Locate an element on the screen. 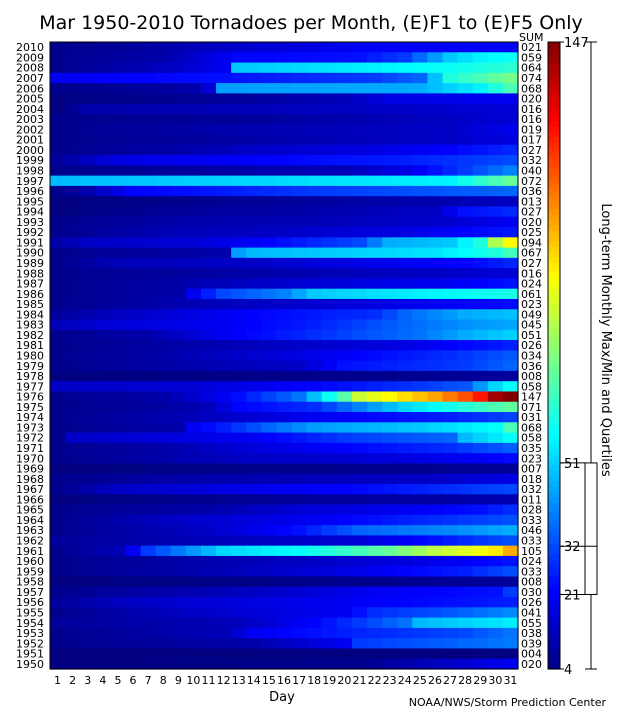 The width and height of the screenshot is (622, 712). day-tick-label: 20 is located at coordinates (344, 680).